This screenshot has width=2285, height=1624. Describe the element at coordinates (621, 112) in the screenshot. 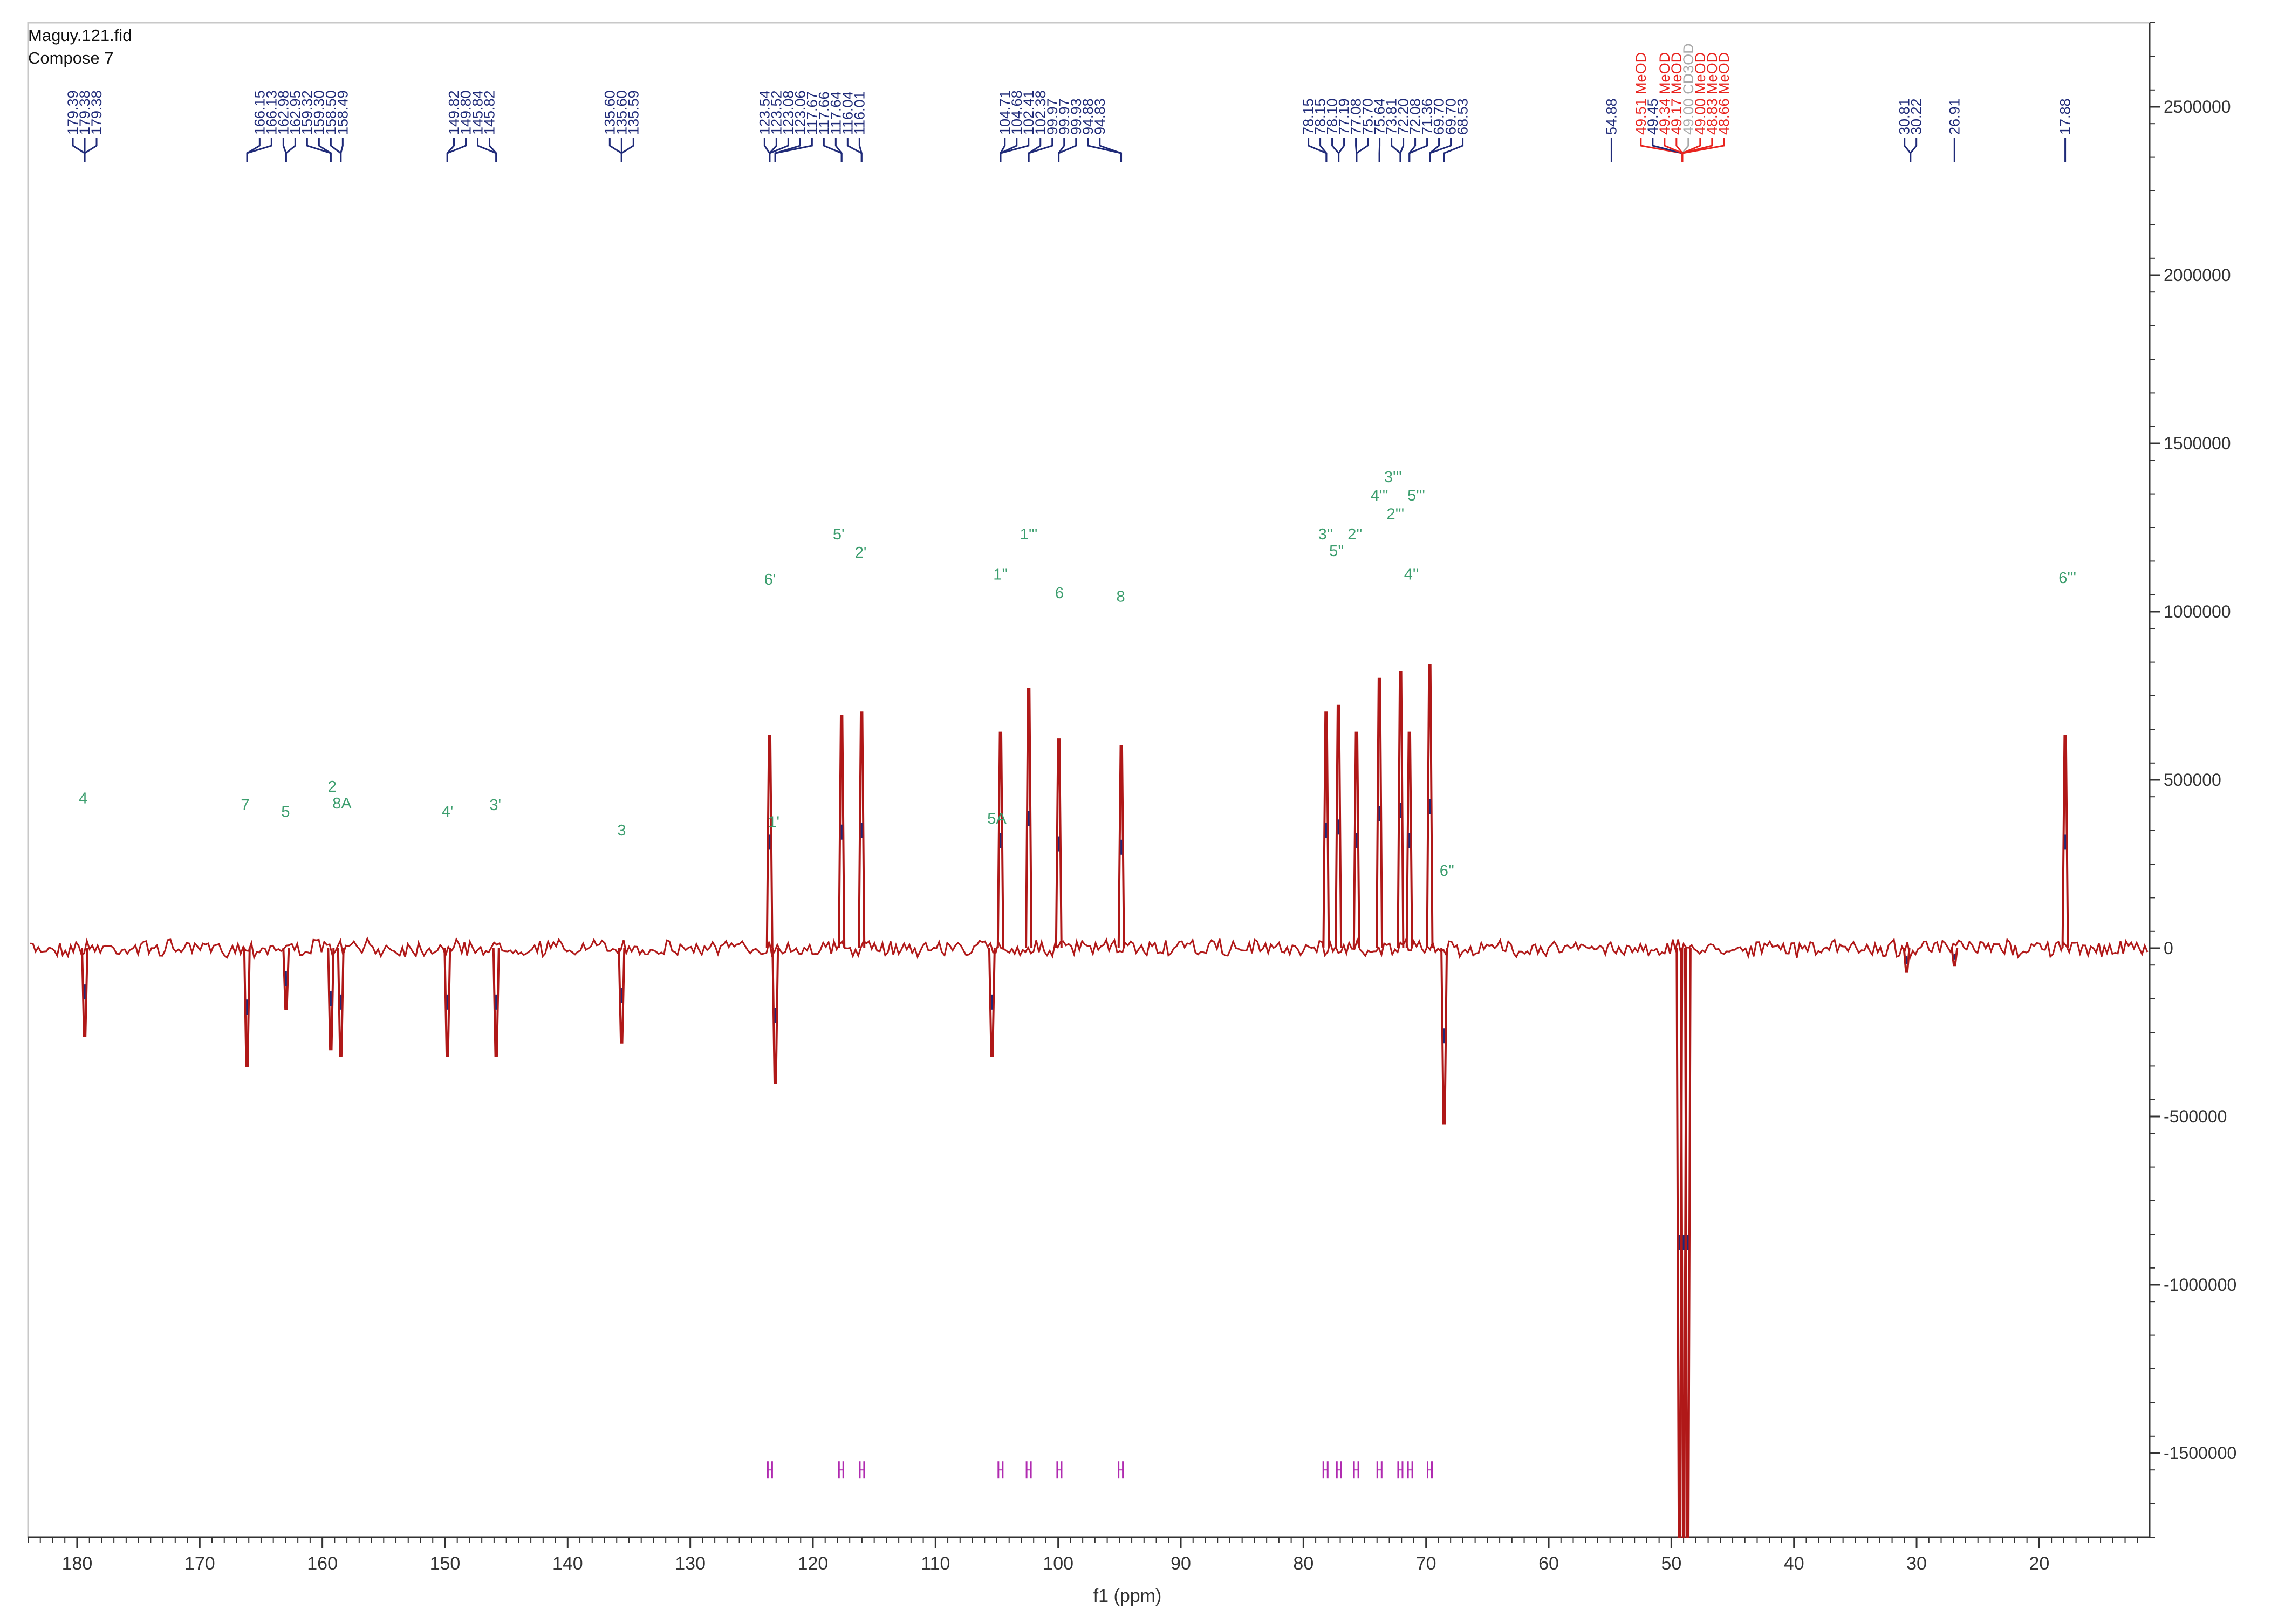

I see `peak-label: 135.60` at that location.